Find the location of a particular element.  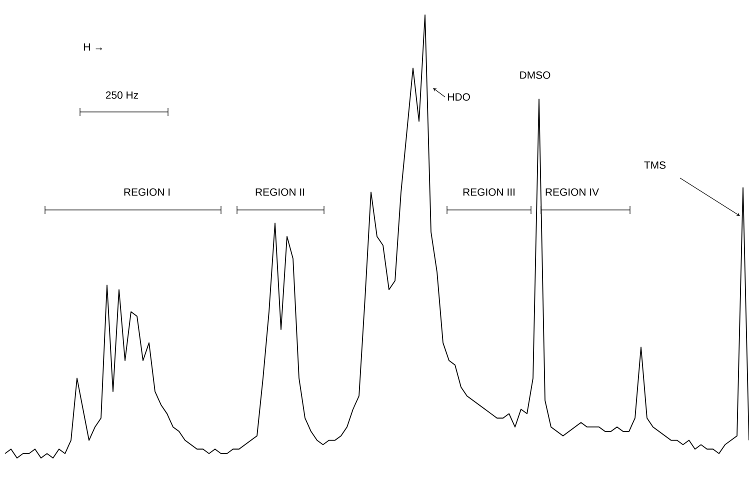

annotation: REGION III is located at coordinates (488, 192).